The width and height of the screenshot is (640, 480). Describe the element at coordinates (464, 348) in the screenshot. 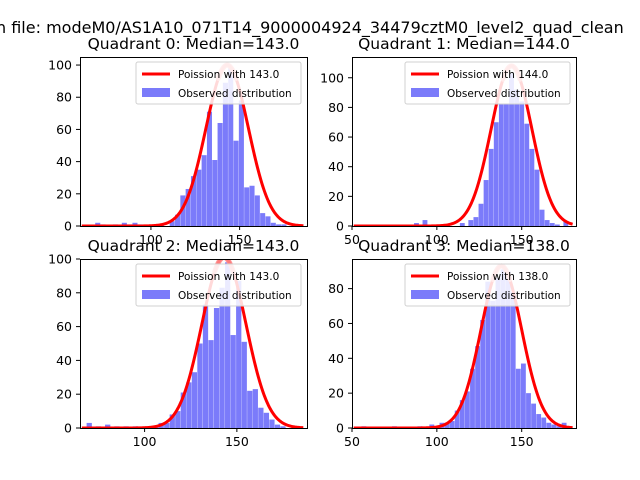

I see `quadrant-3-histogram` at that location.